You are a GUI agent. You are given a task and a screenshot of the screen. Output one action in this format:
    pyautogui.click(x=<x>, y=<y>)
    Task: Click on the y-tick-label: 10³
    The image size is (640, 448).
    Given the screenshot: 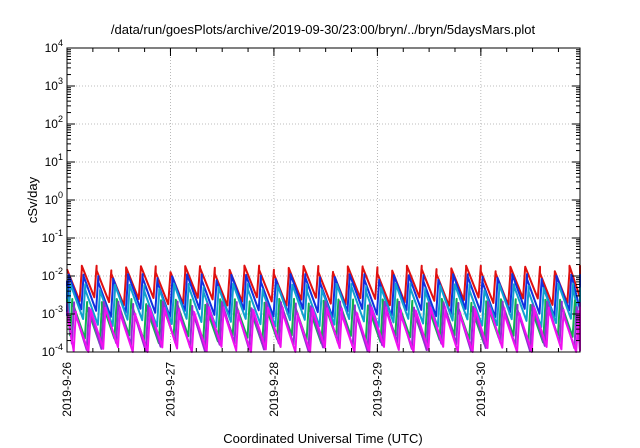 What is the action you would take?
    pyautogui.click(x=54, y=84)
    